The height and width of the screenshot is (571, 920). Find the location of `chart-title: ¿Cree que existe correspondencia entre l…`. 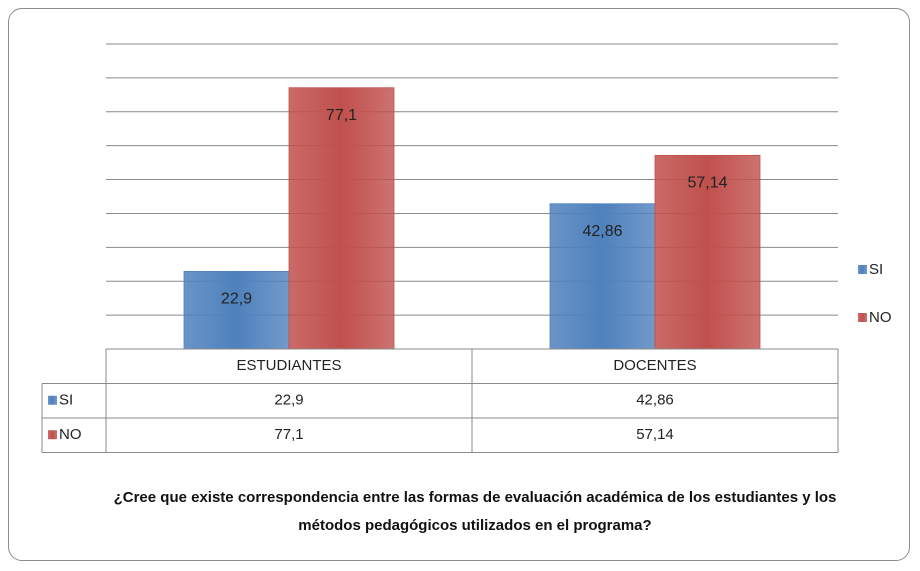

chart-title: ¿Cree que existe correspondencia entre l… is located at coordinates (475, 511).